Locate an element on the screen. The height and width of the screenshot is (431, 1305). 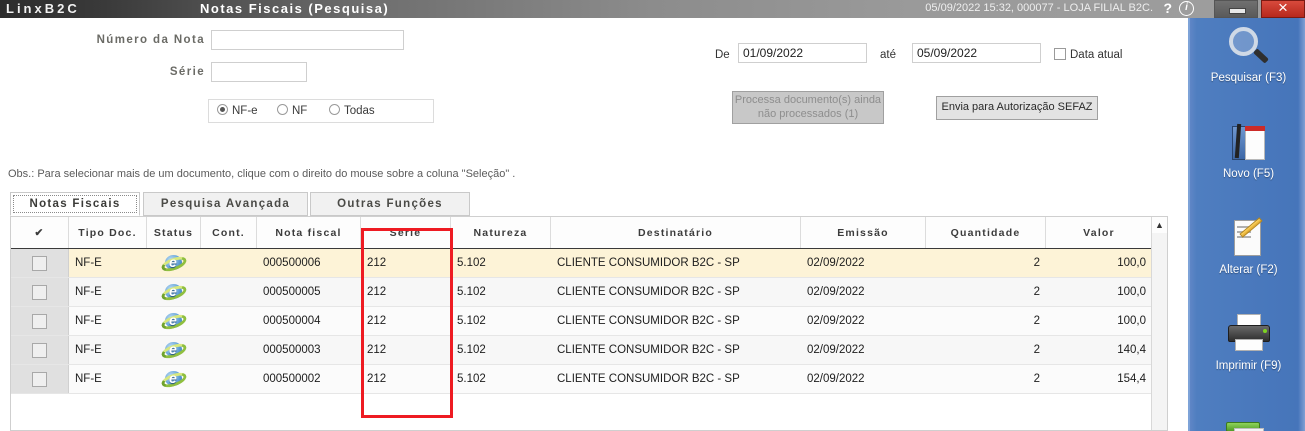
tab-pesquisa-avancada: Pesquisa Avançada is located at coordinates (225, 204).